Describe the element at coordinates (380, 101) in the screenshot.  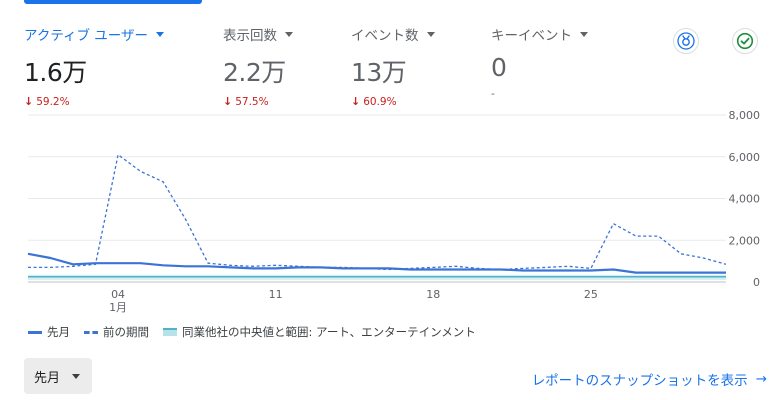
I see `metric-delta: 60.9%` at that location.